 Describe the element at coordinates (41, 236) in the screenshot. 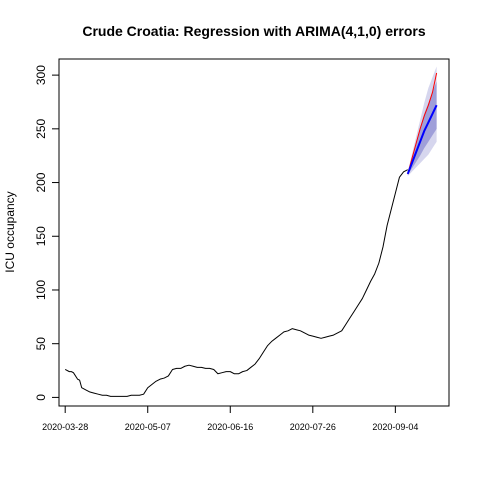

I see `y-tick-label: 150` at that location.